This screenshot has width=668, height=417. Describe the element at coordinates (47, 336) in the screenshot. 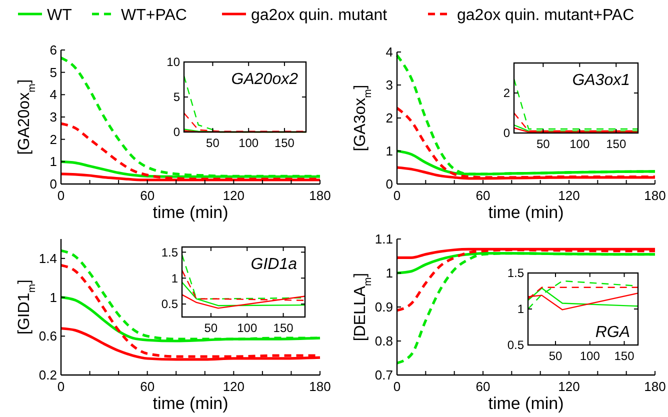

I see `y-tick-label: 0.6` at that location.